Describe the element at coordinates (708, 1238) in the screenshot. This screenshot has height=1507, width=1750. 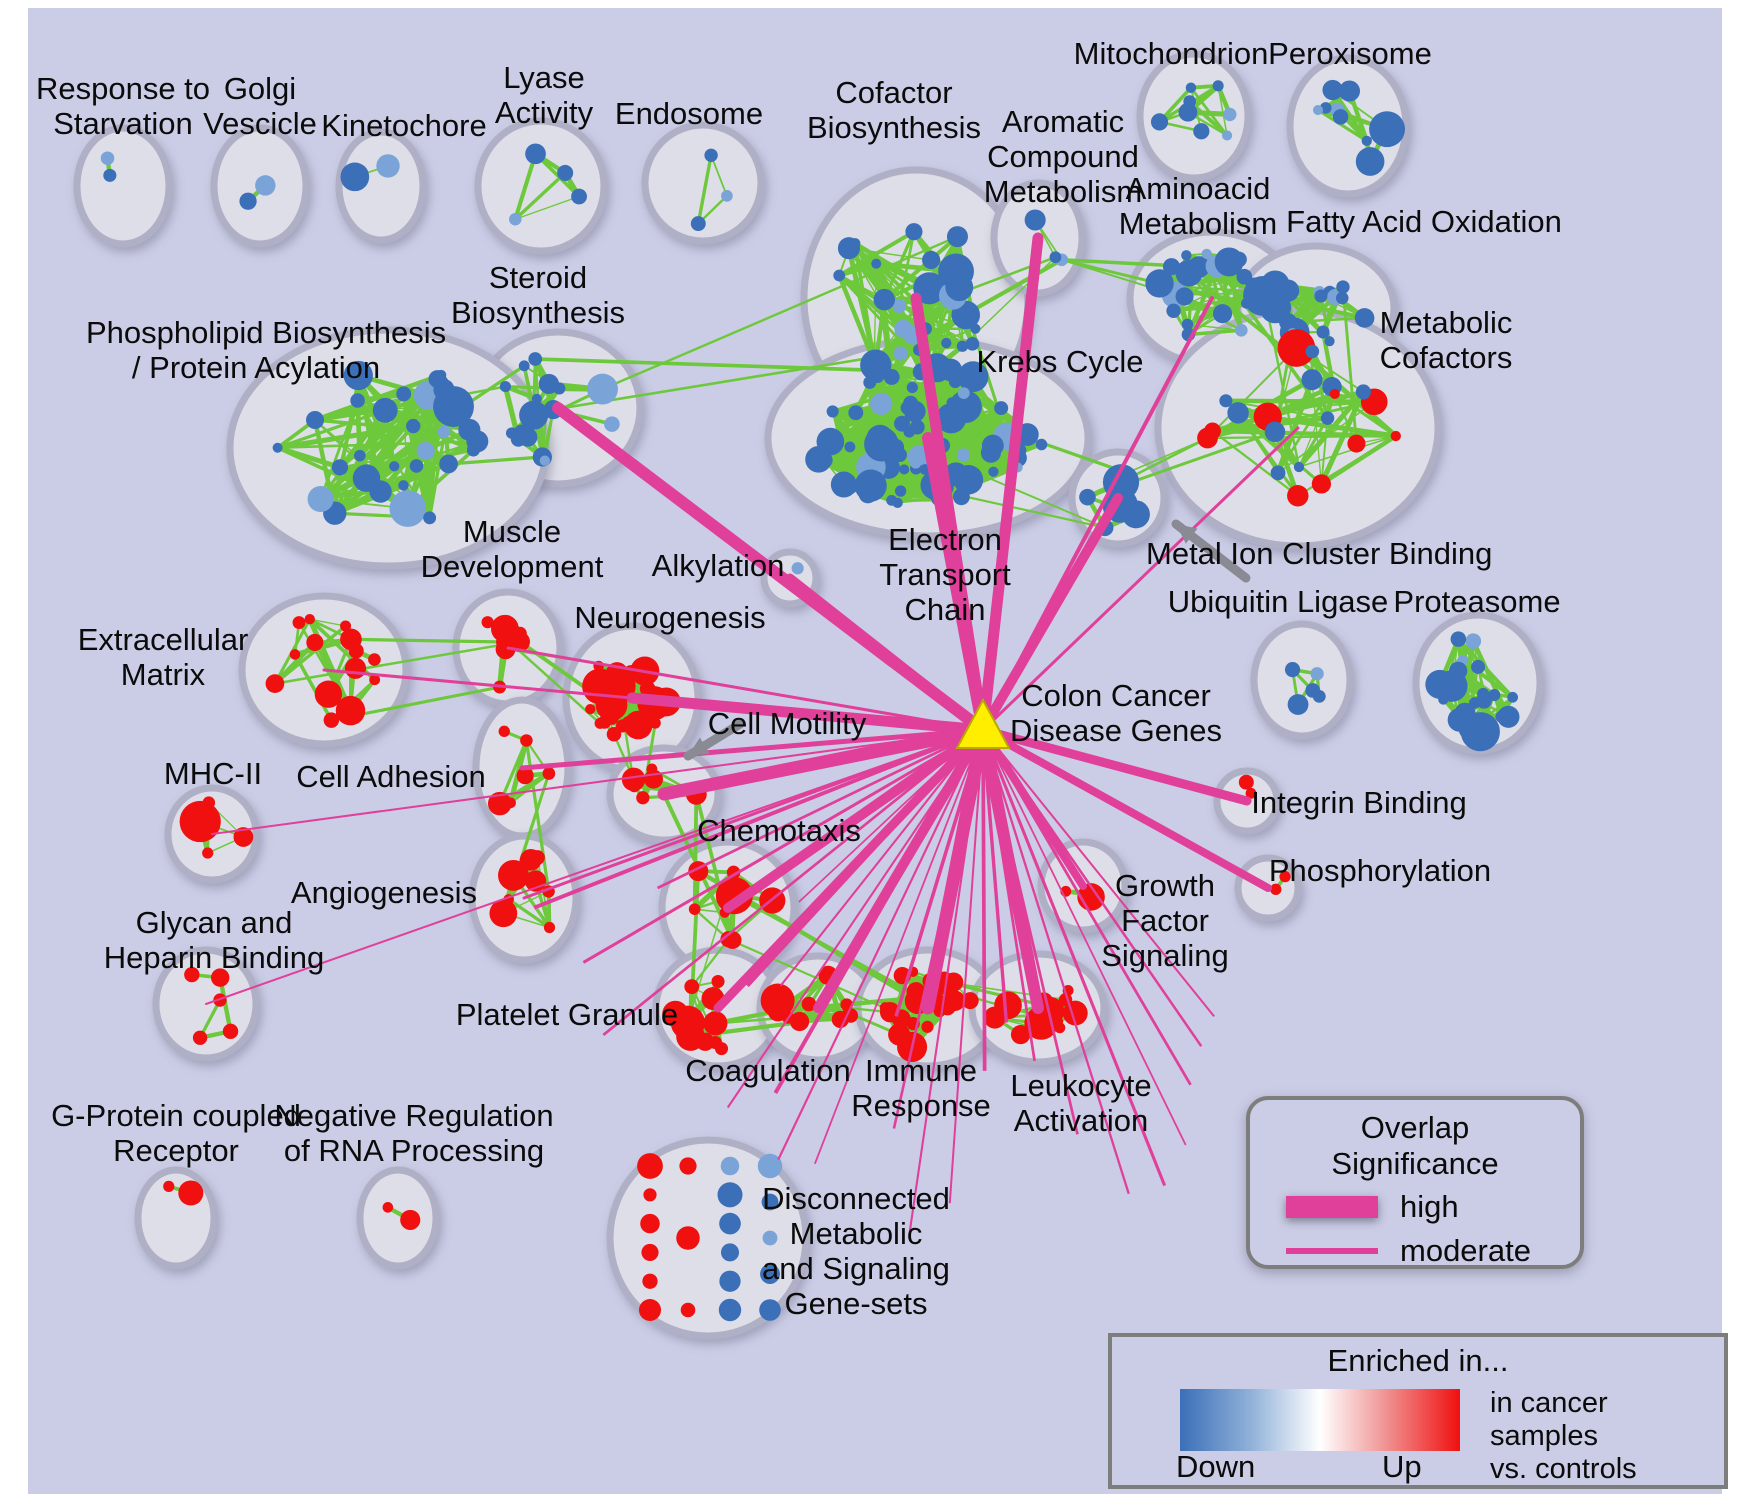
I see `cluster-blob-disconnected-metabolic-and-signaling-gene-sets` at that location.